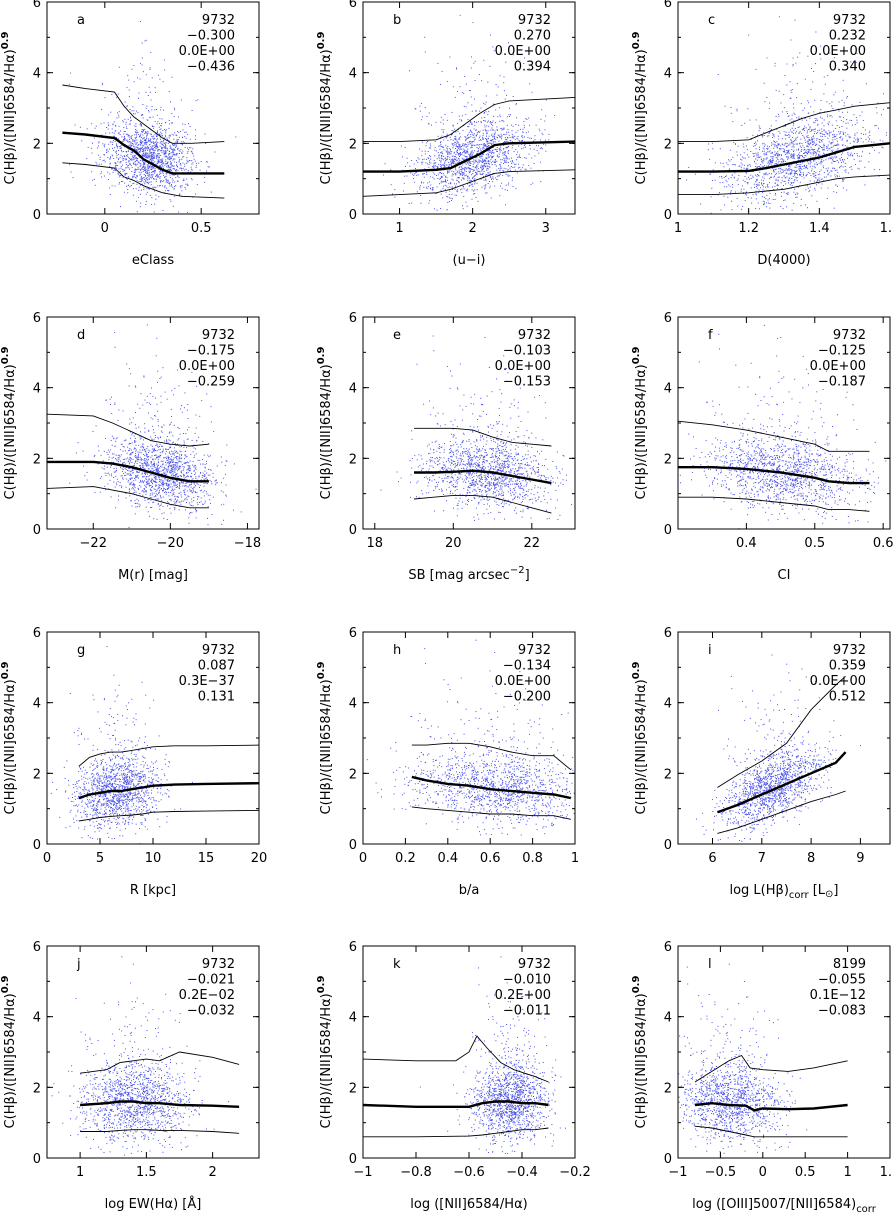  I want to click on scatter-points, so click(163, 426).